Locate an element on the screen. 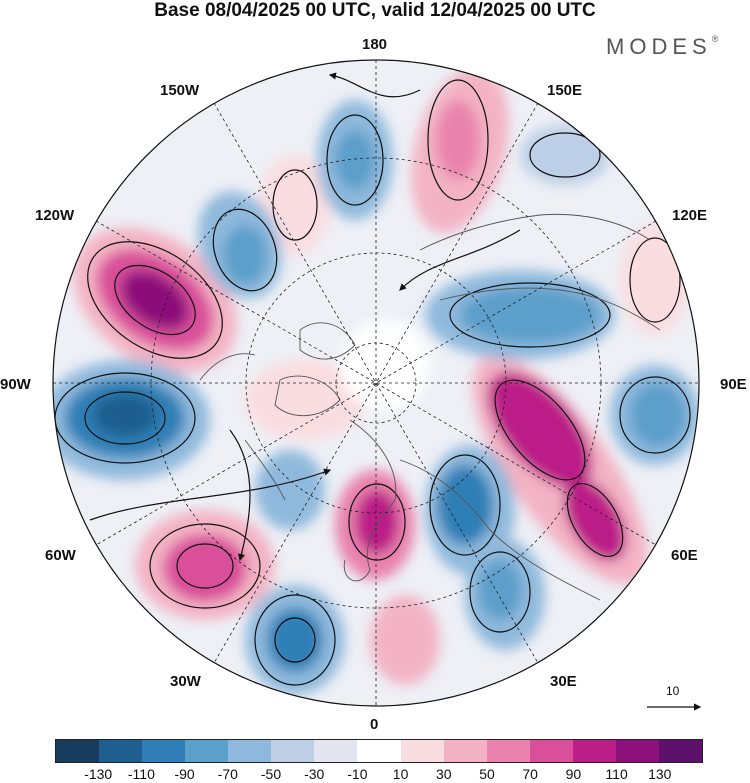 Image resolution: width=750 pixels, height=783 pixels. colorbar-tick-label: 110 is located at coordinates (616, 774).